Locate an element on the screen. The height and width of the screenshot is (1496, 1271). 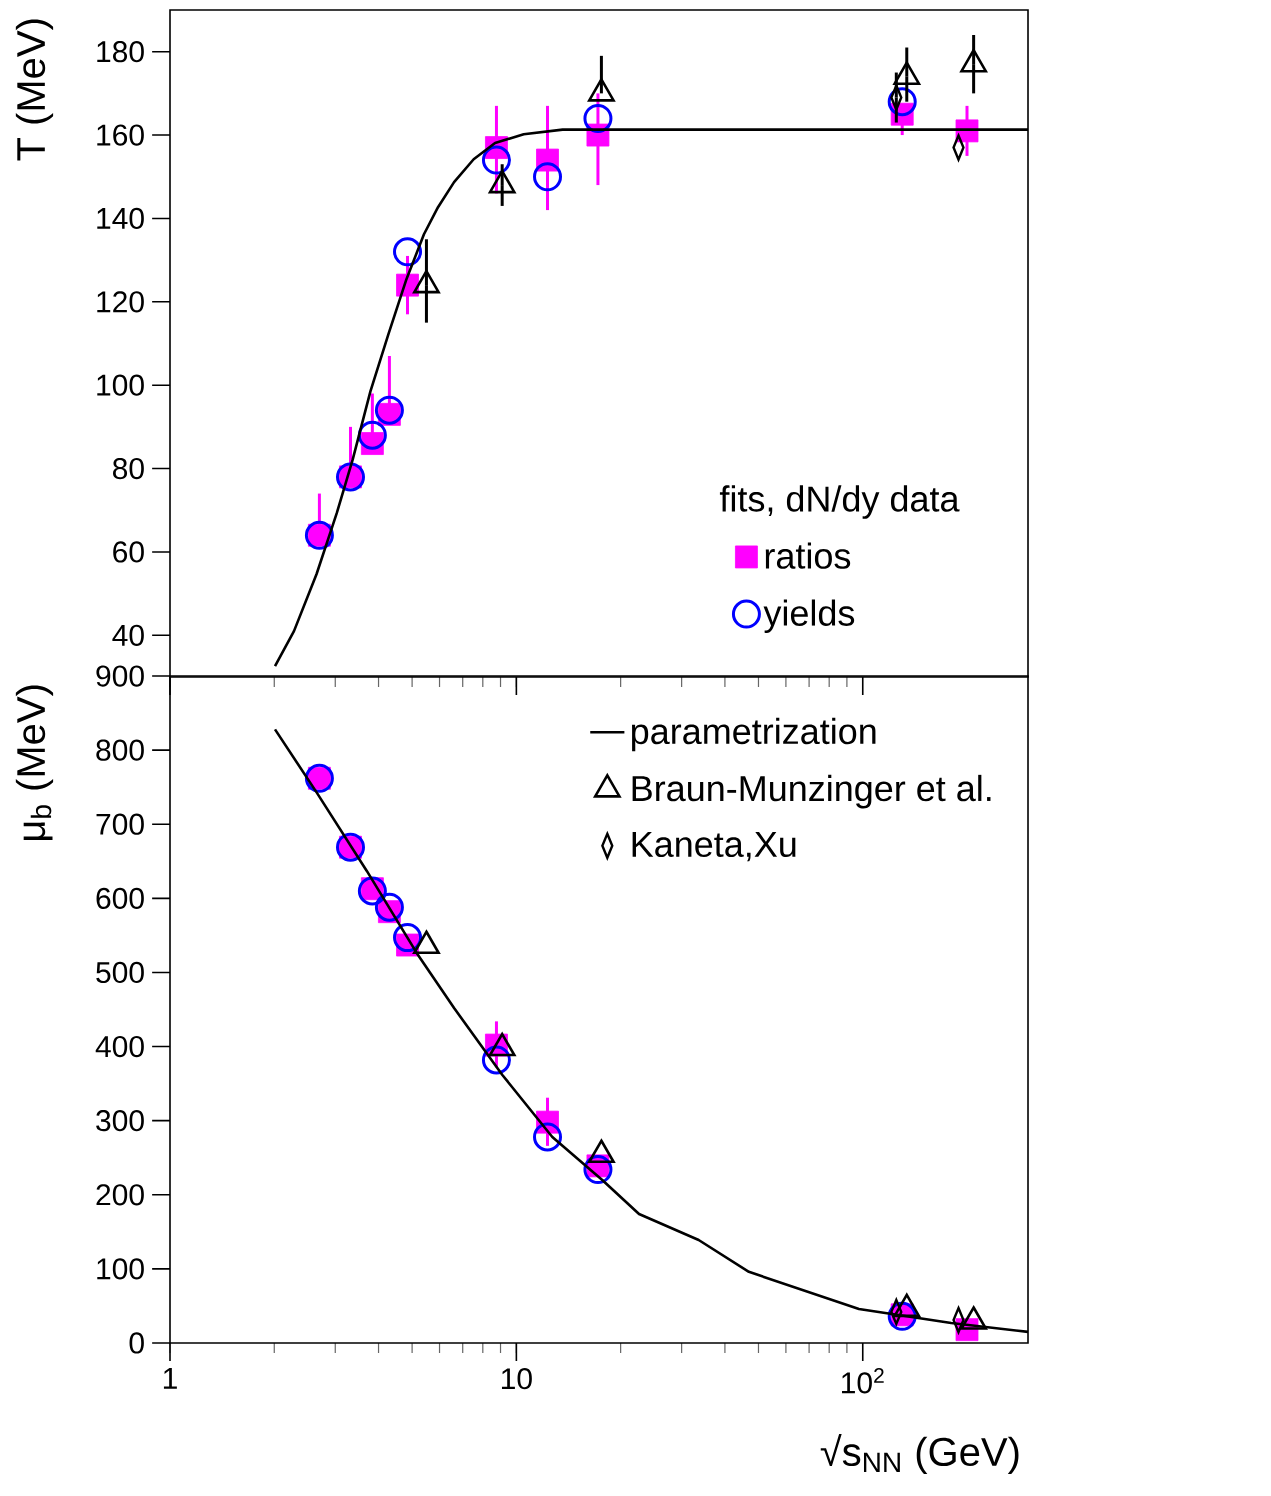
x-tick-label: 10$^{2}$ is located at coordinates (863, 1381).